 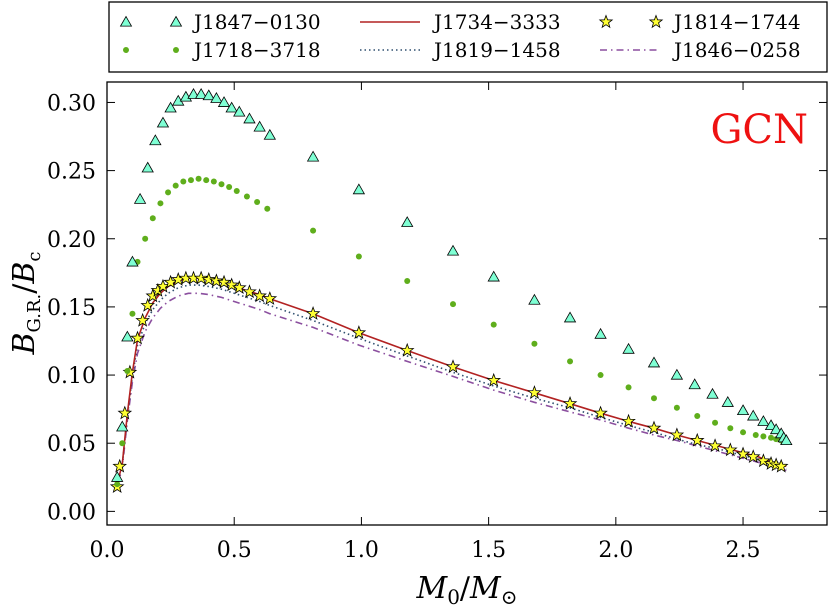 What do you see at coordinates (736, 50) in the screenshot?
I see `legend-label-5: J1846−0258` at bounding box center [736, 50].